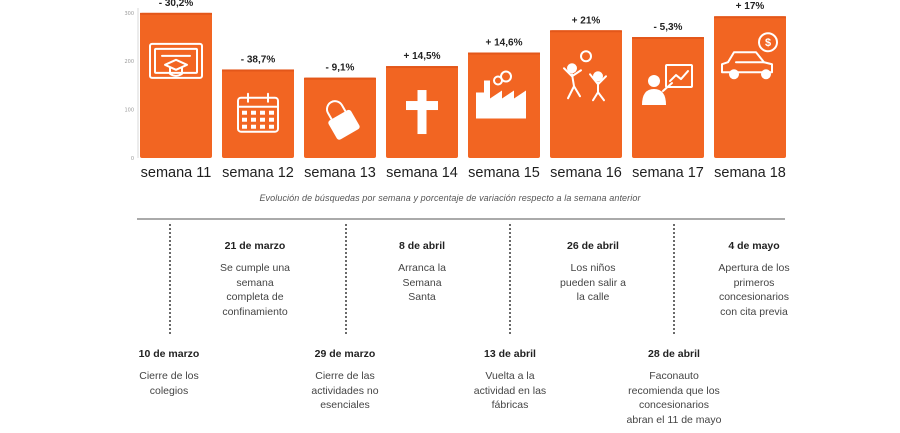  I want to click on car-dollar-icon: $, so click(749, 56).